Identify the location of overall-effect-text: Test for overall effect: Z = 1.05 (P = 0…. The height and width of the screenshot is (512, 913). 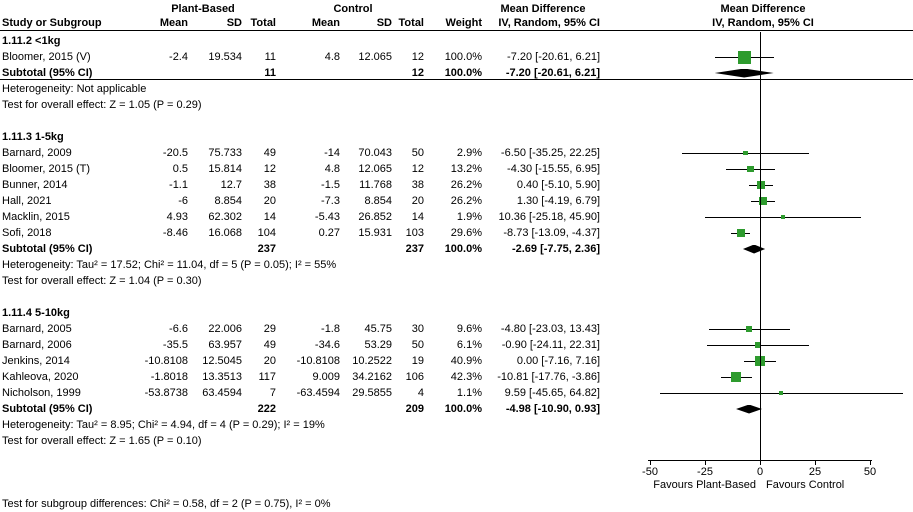
(102, 105).